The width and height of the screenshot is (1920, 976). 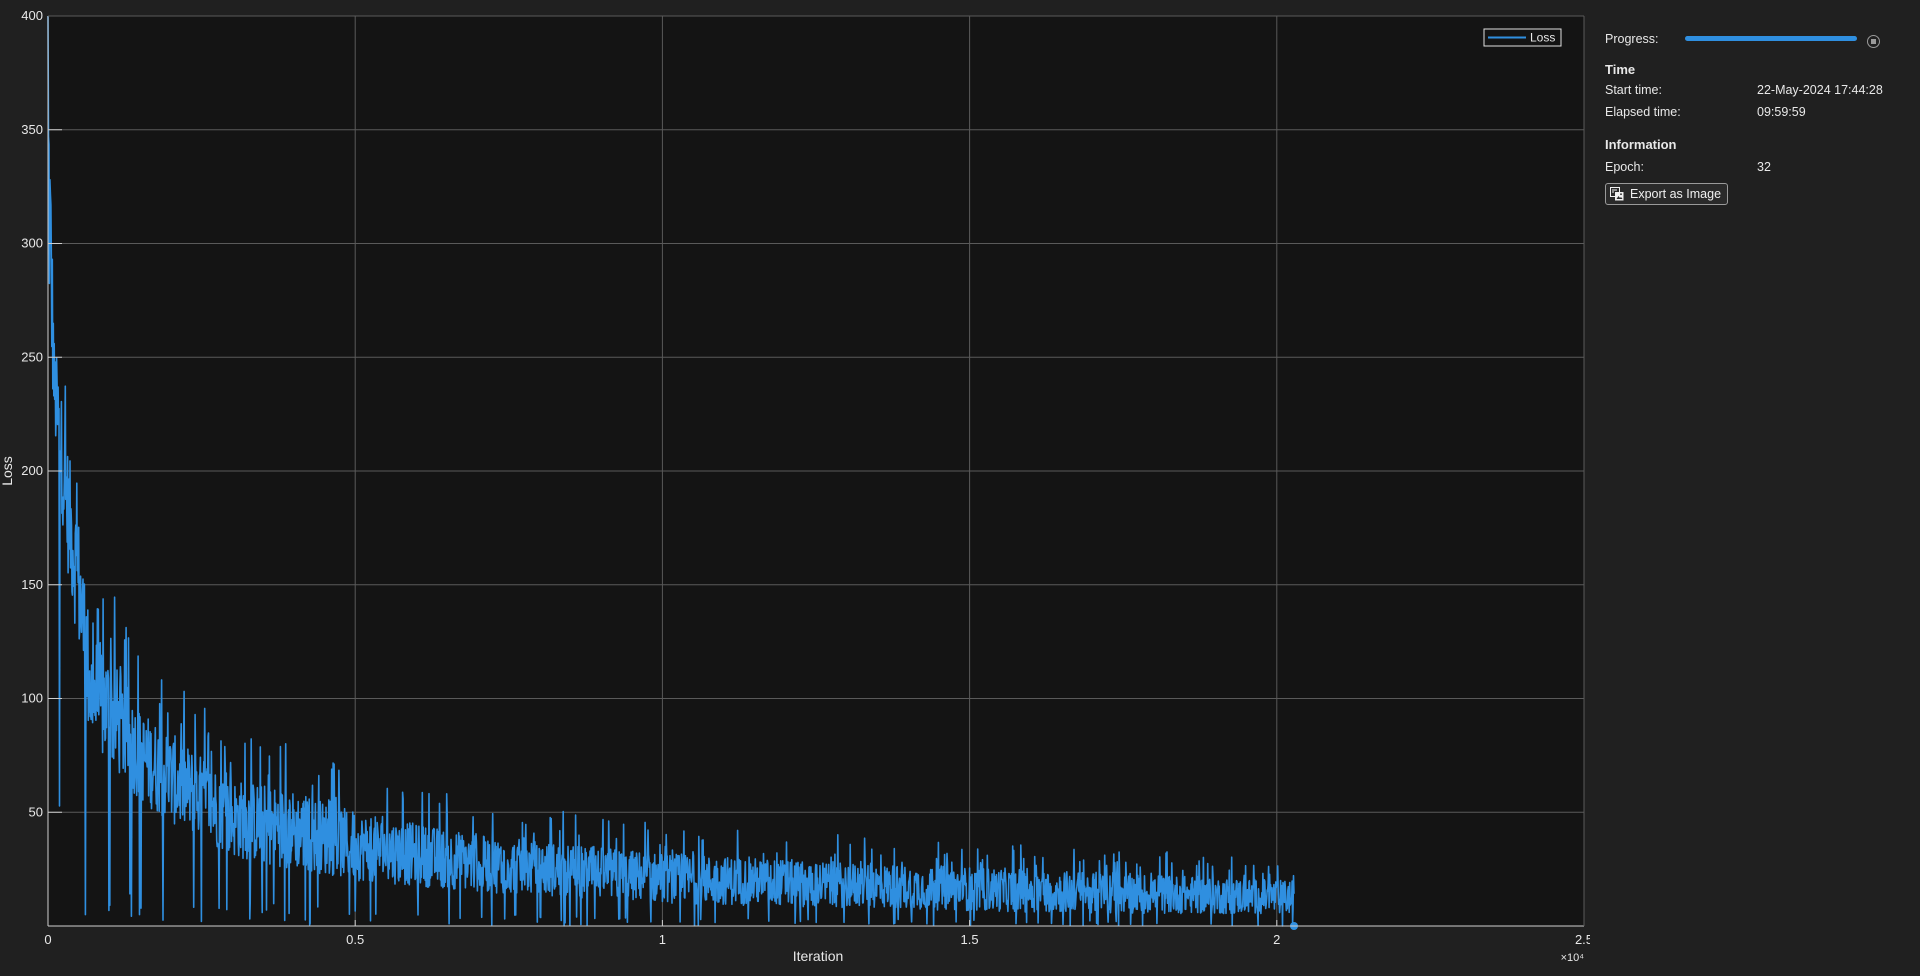 I want to click on x-exponent-label: ×10⁴, so click(x=1573, y=958).